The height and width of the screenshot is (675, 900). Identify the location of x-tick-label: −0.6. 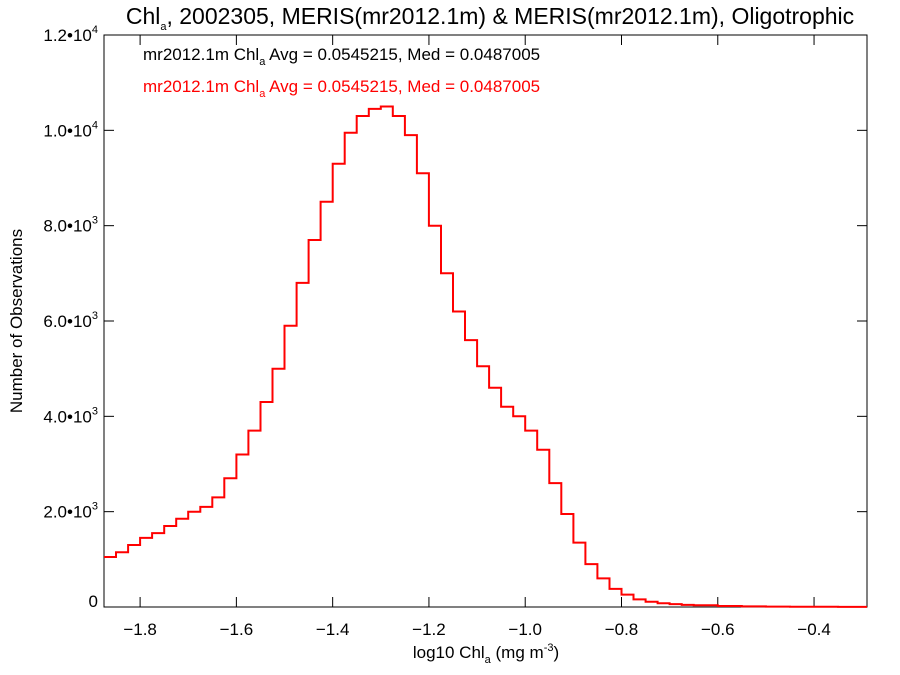
(718, 629).